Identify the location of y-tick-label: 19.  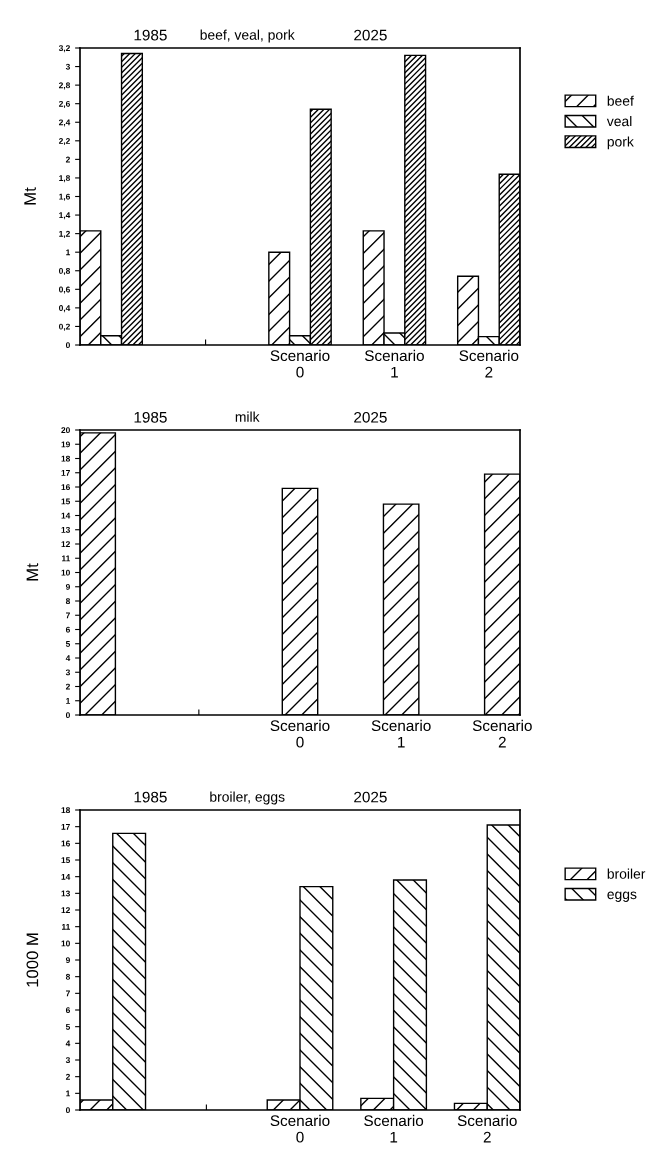
(65, 444).